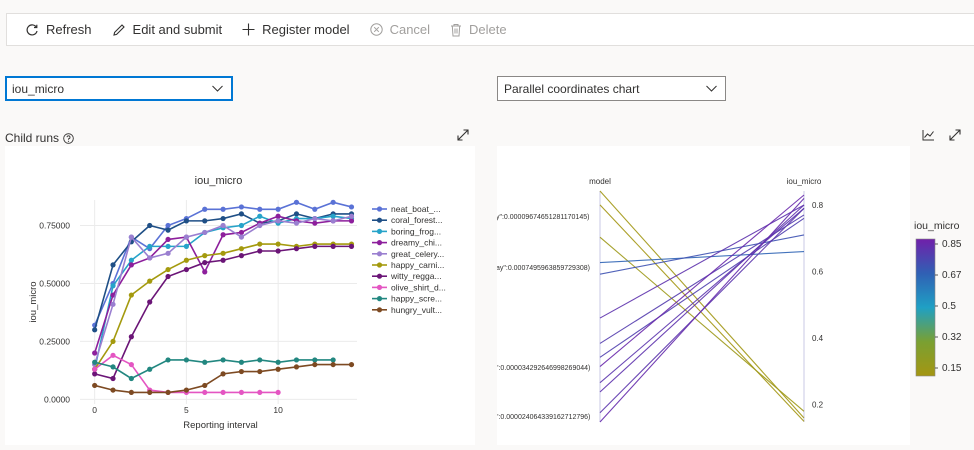  What do you see at coordinates (177, 29) in the screenshot?
I see `edit-and-submit-label: Edit and submit` at bounding box center [177, 29].